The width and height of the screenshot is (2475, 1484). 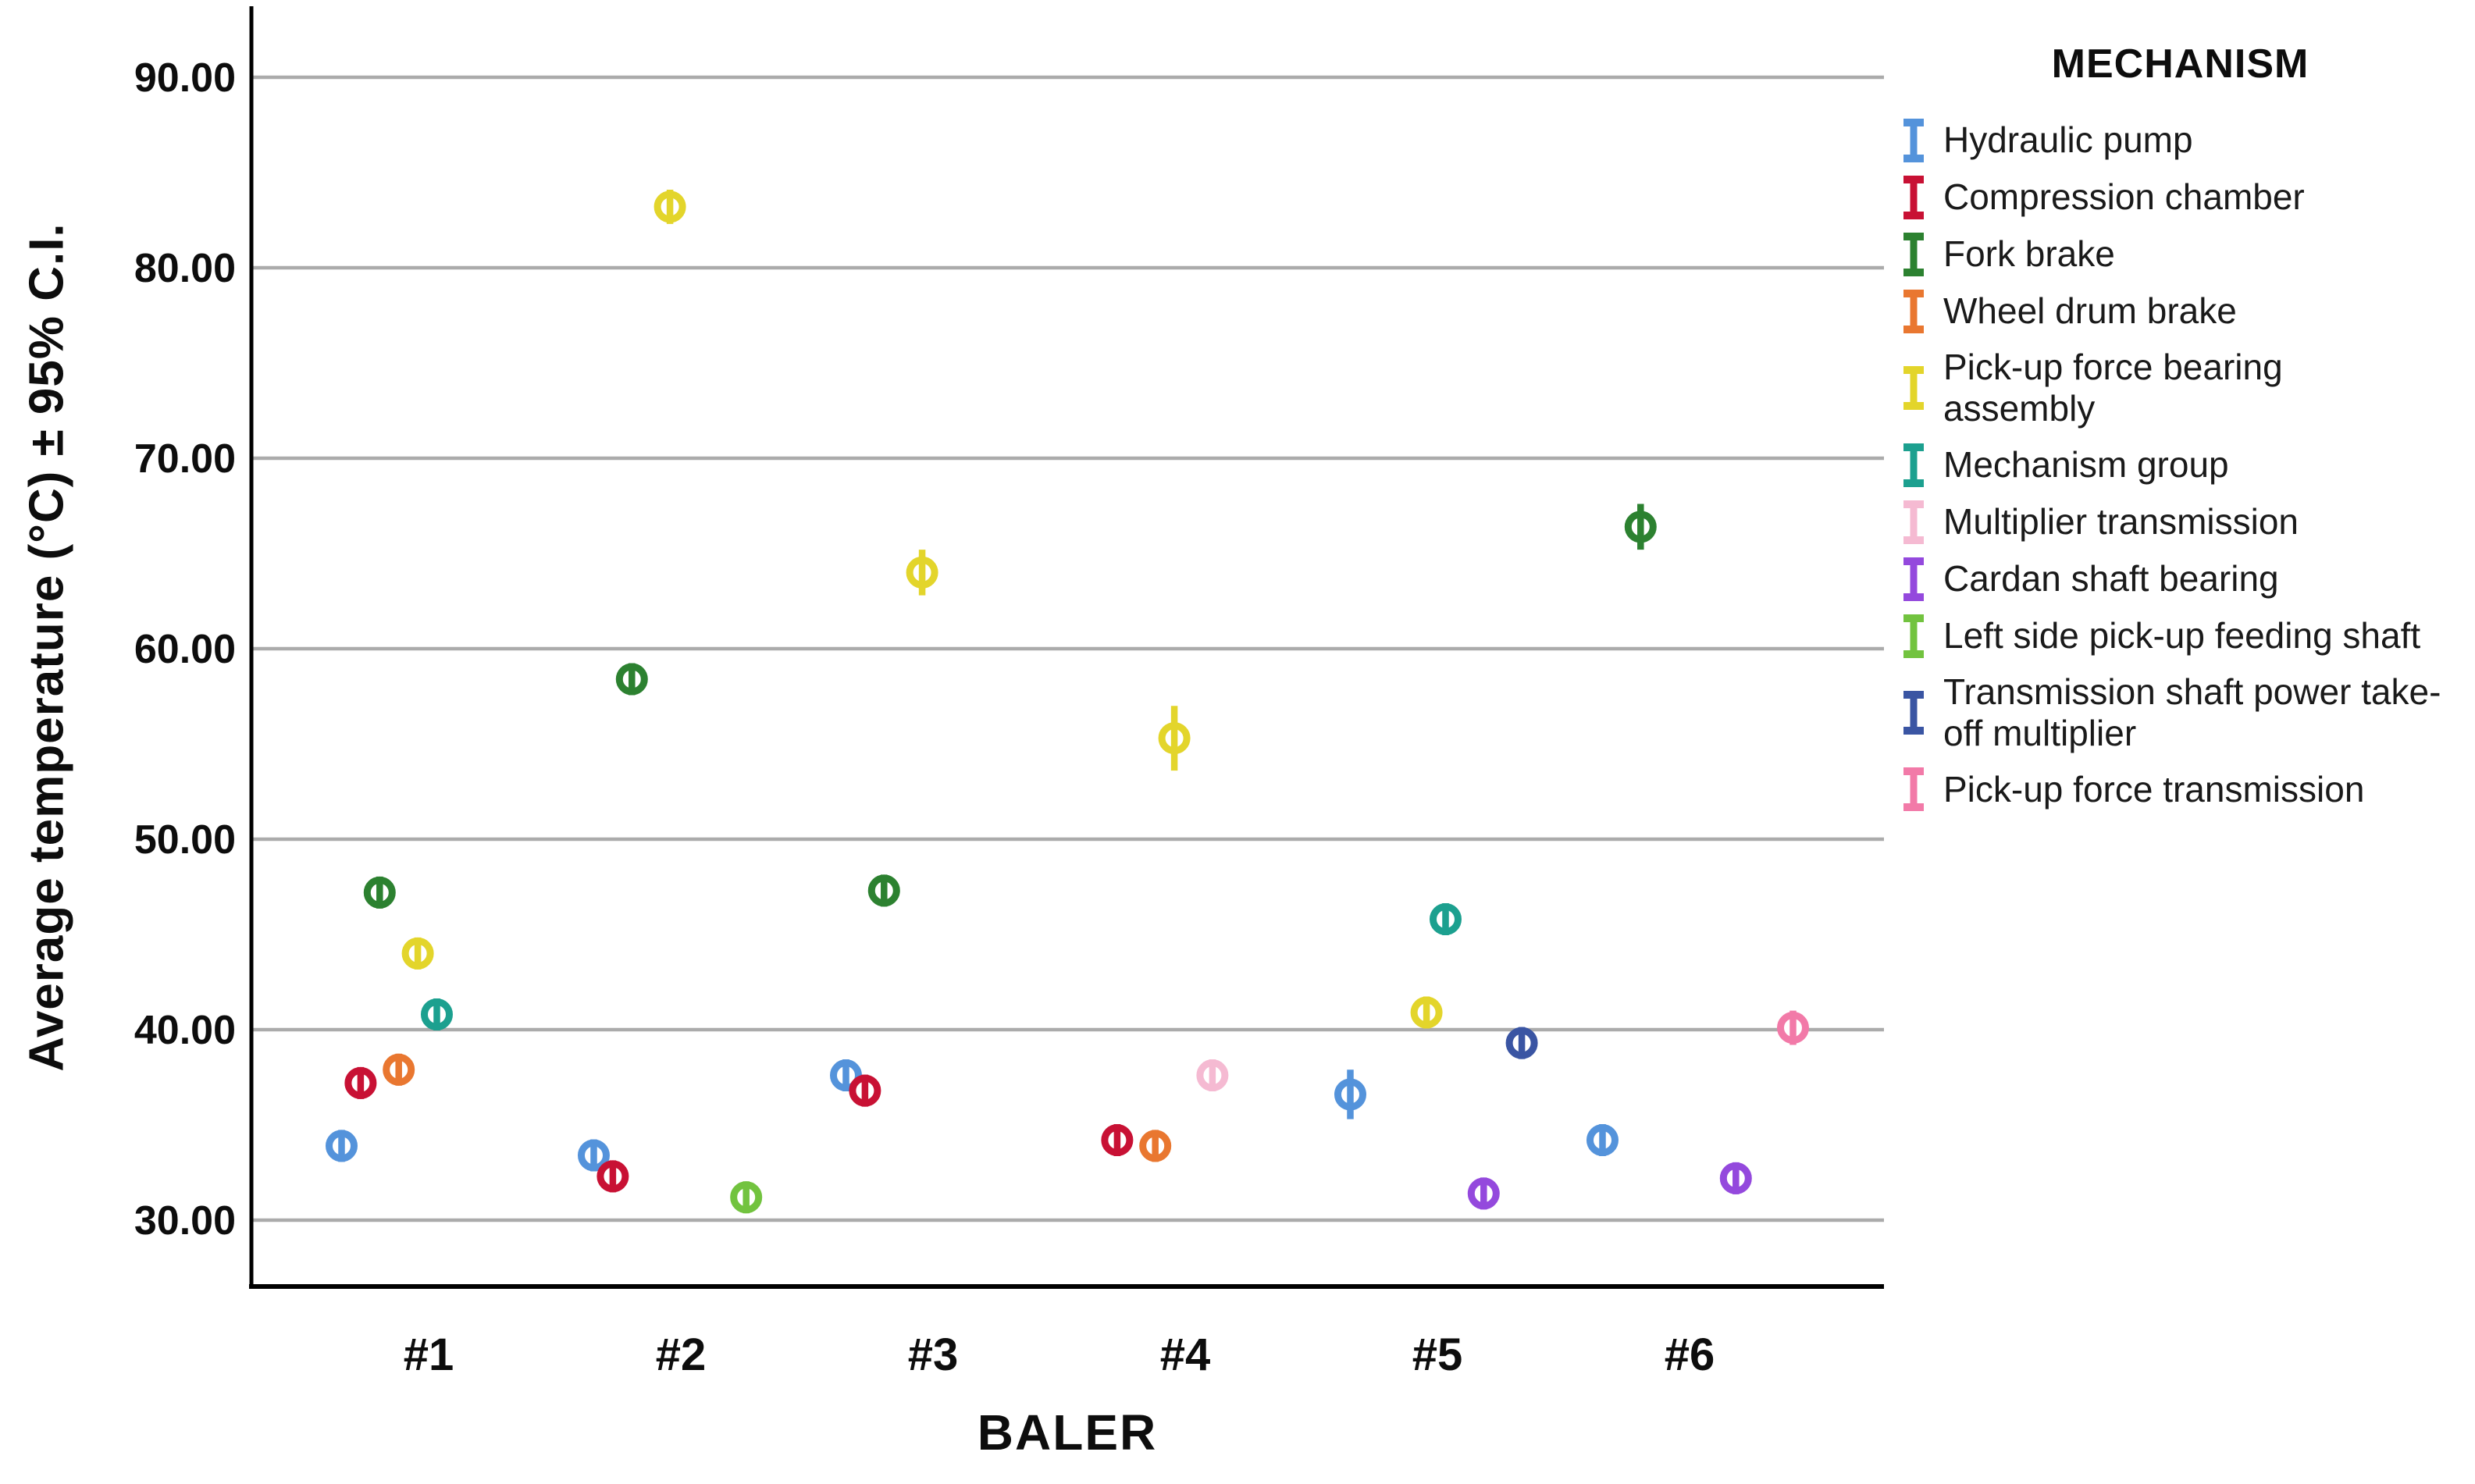 I want to click on x-tick-label: #1, so click(x=429, y=1354).